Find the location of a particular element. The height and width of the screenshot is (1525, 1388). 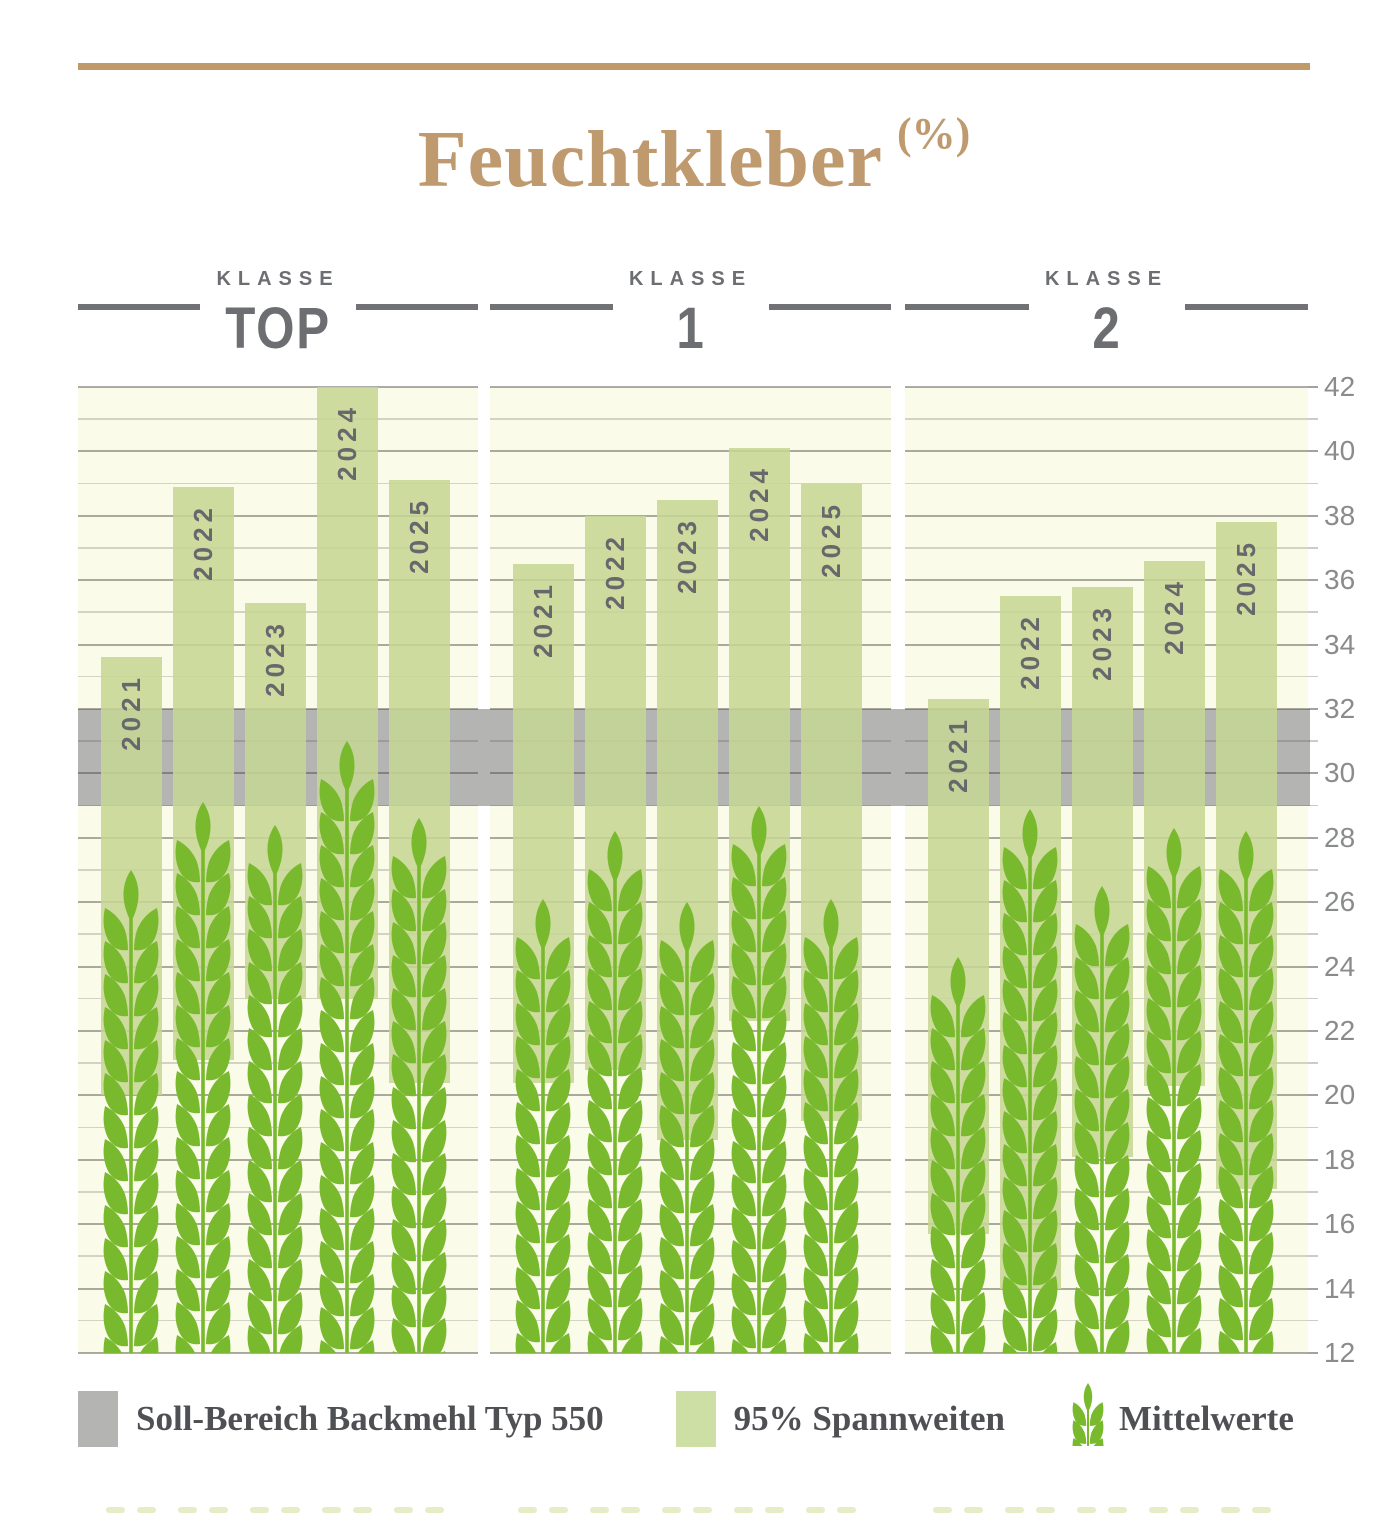

y-axis-tick-label: 40 is located at coordinates (1340, 451).